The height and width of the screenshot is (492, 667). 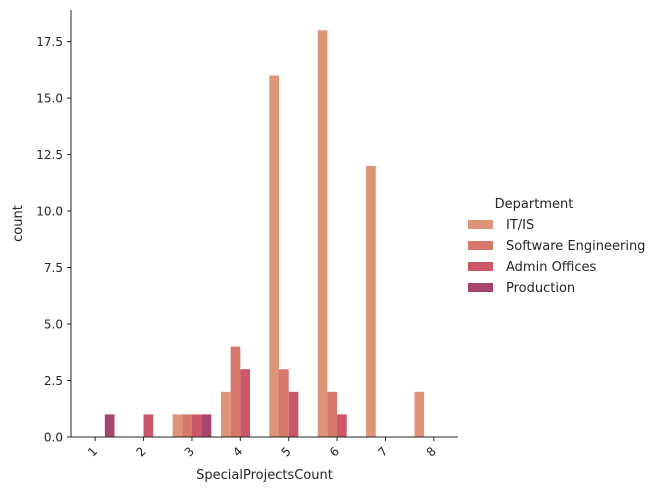 I want to click on x-tick-label: 1, so click(x=92, y=451).